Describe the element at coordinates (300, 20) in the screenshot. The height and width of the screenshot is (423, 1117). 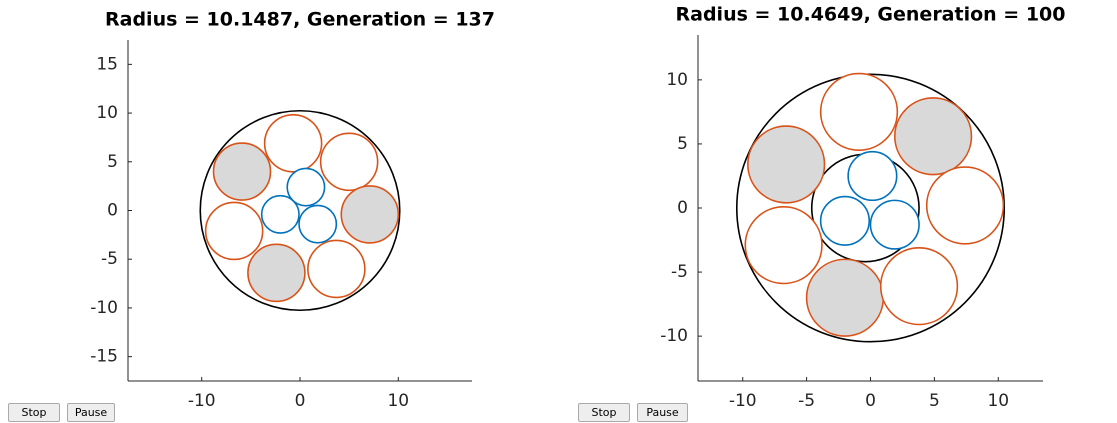
I see `chart-title: Radius = 10.1487, Generation = 137` at that location.